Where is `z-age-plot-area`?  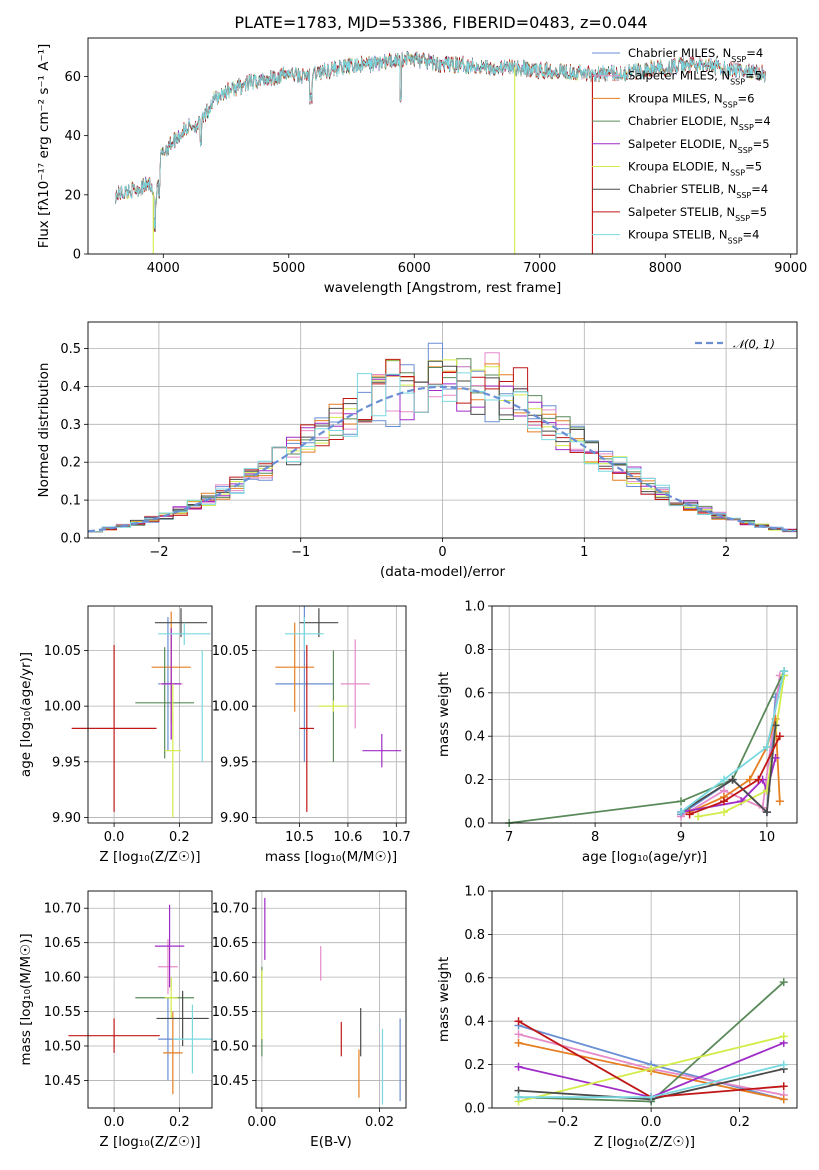
z-age-plot-area is located at coordinates (141, 713).